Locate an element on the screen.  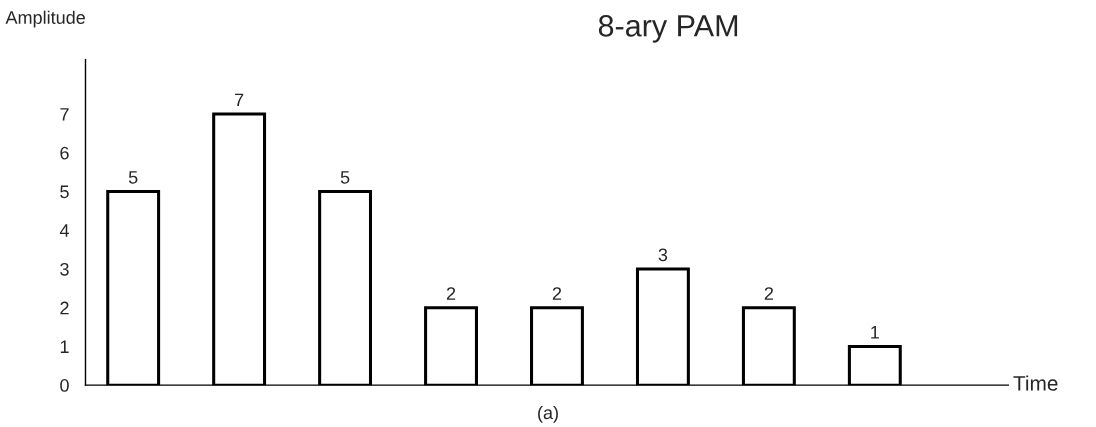
y-tick-label: 6 is located at coordinates (64, 153).